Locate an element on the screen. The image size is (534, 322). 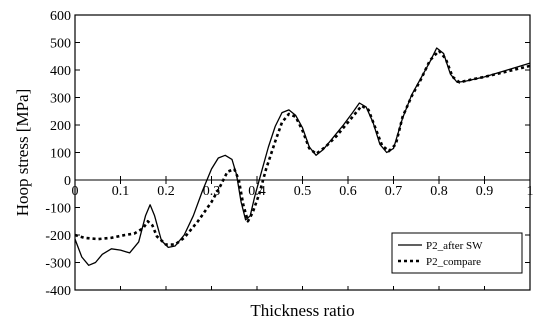
x-tick-label: 1 is located at coordinates (530, 191).